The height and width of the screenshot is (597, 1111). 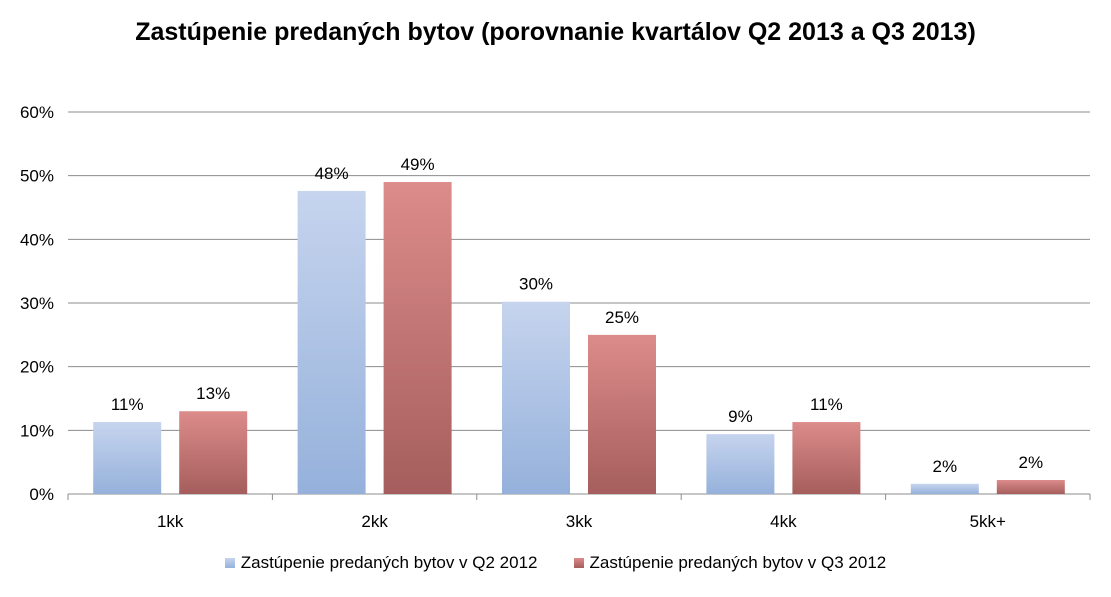 I want to click on y-tick-label: 30%, so click(x=37, y=303).